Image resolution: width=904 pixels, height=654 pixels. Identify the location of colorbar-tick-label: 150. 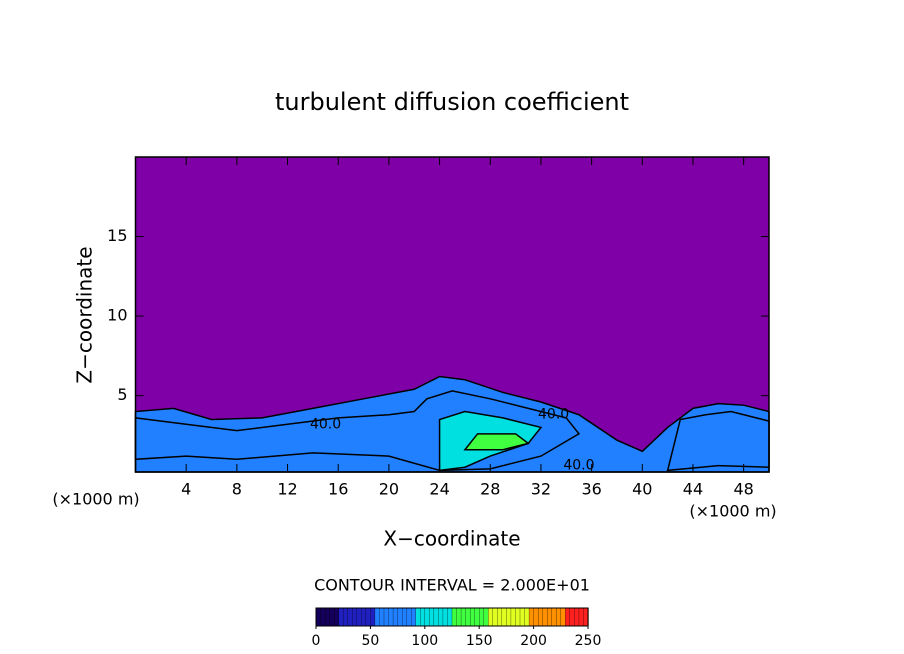
(479, 641).